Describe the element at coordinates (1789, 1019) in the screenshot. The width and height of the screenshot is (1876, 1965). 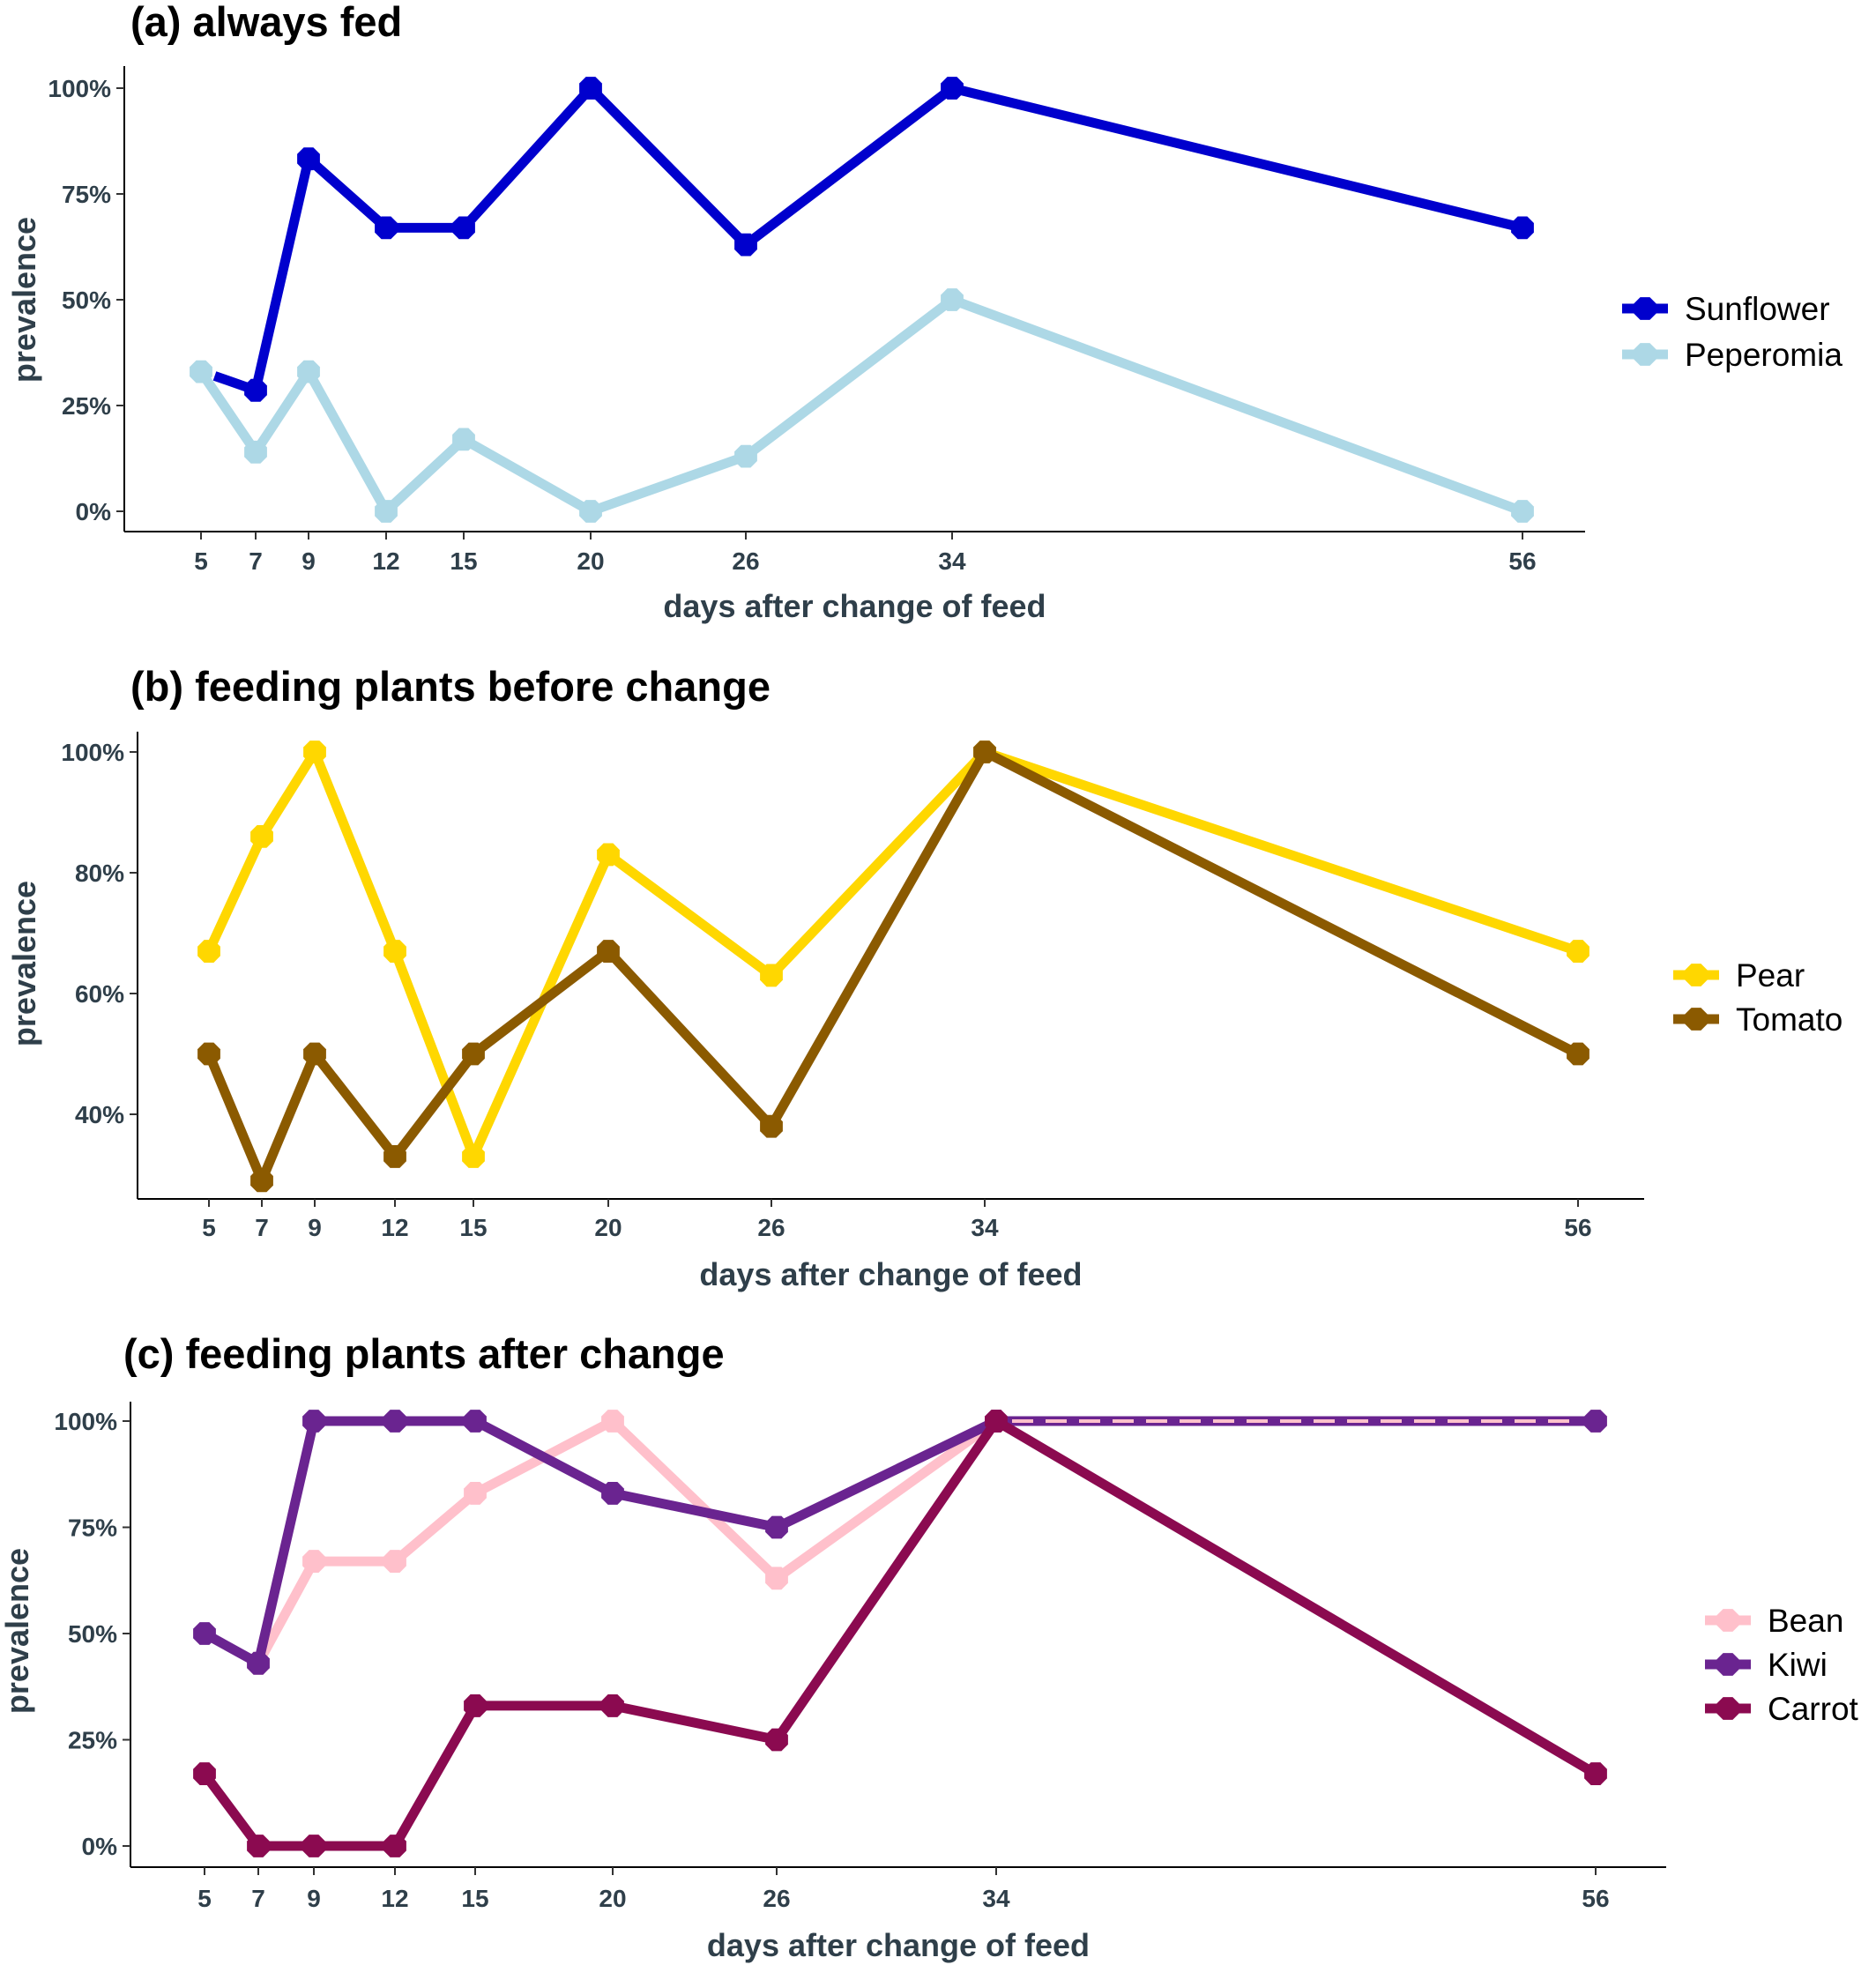
I see `legend-label: Tomato` at that location.